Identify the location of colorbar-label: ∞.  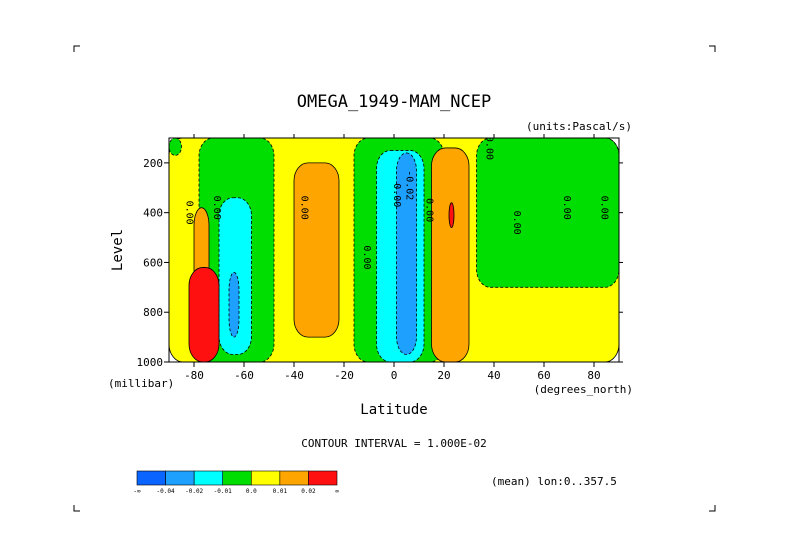
(337, 491).